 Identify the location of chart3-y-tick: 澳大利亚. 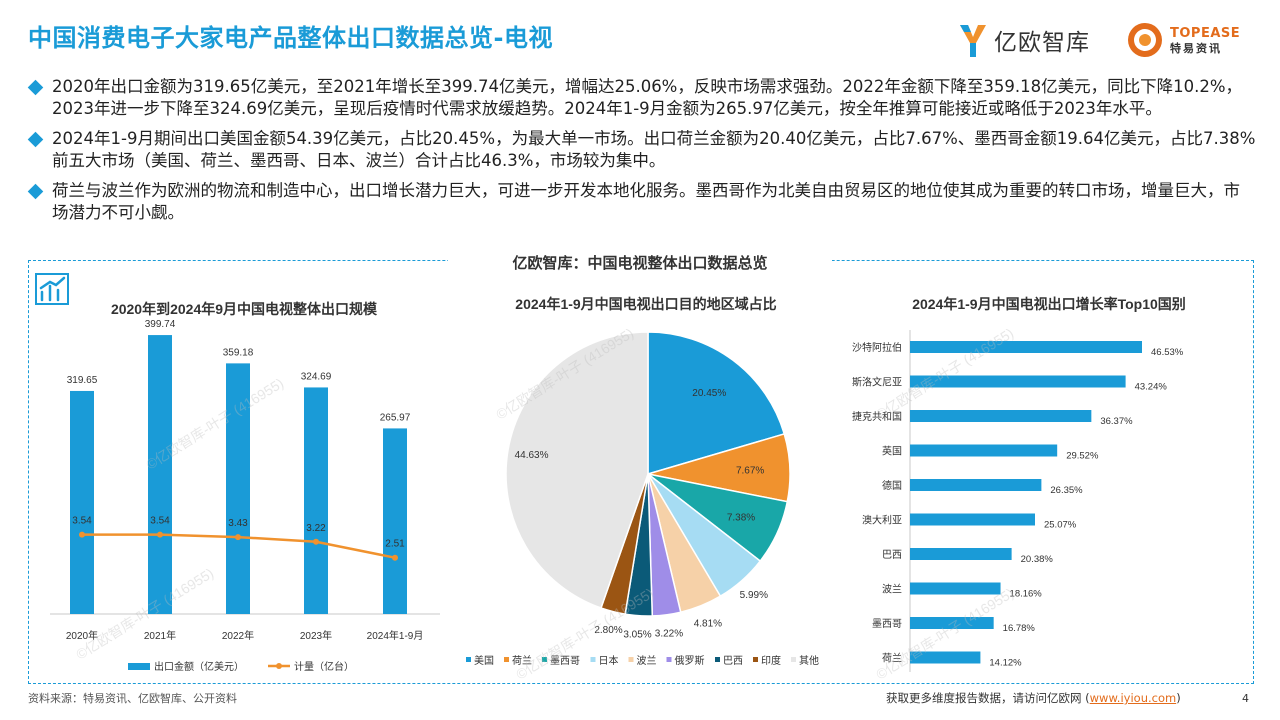
(882, 520).